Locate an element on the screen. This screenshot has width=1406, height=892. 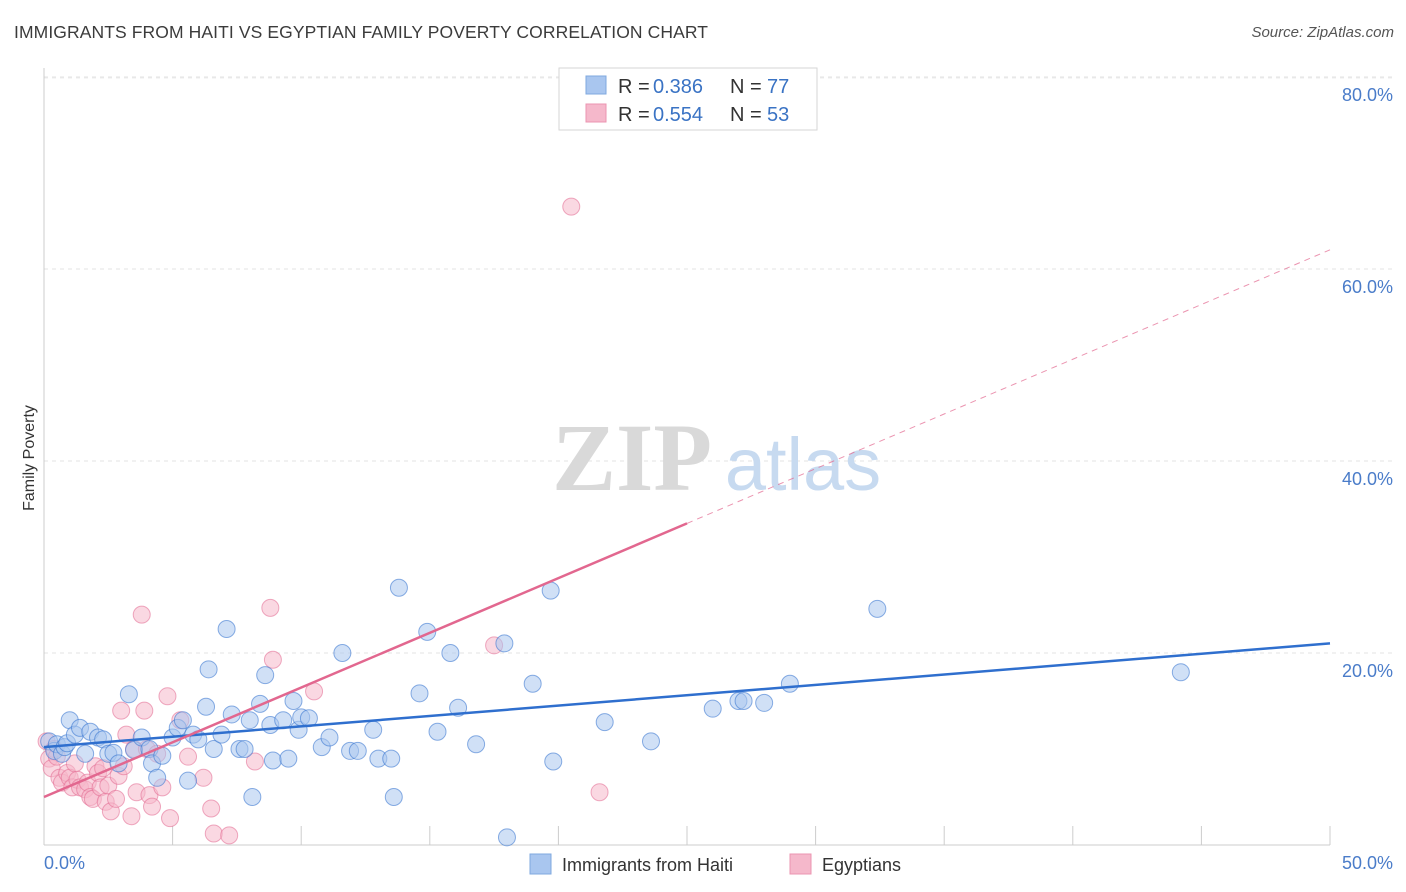
legend-n-value-haiti: 77 is located at coordinates (778, 87).